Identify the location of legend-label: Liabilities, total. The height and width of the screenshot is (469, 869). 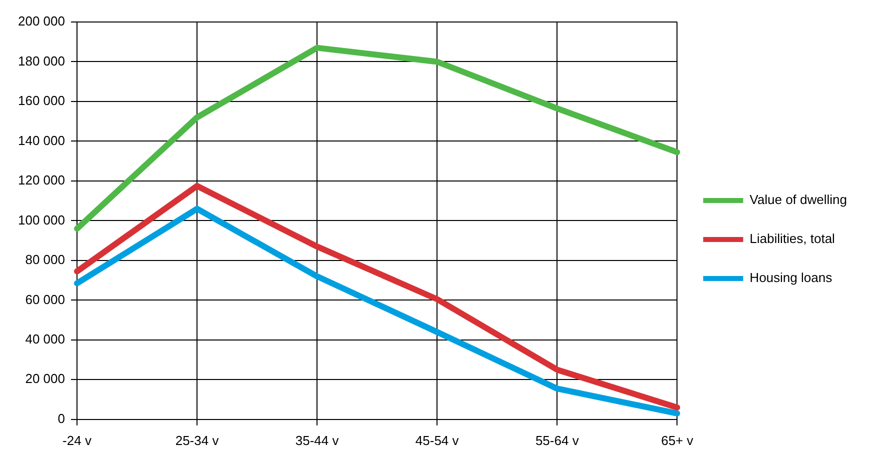
(793, 238).